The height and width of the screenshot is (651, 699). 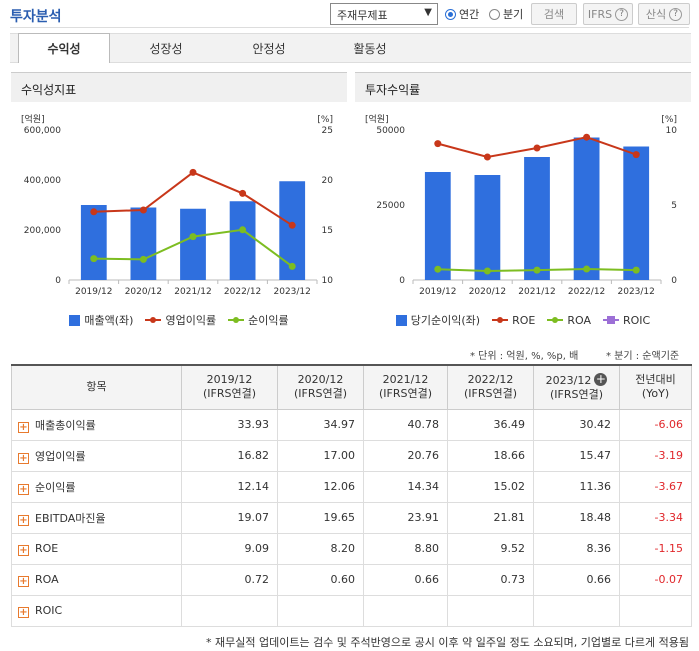 I want to click on value-cell: 8.20, so click(x=320, y=548).